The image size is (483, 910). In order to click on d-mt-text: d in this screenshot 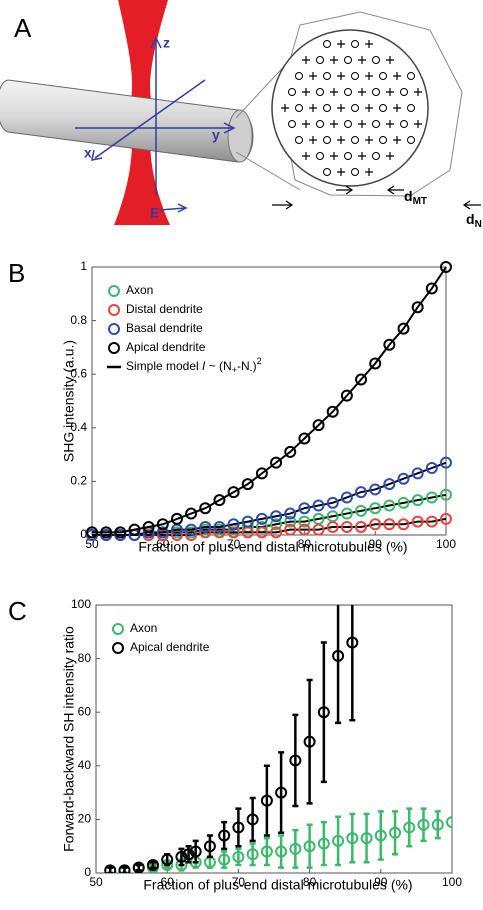, I will do `click(408, 196)`.